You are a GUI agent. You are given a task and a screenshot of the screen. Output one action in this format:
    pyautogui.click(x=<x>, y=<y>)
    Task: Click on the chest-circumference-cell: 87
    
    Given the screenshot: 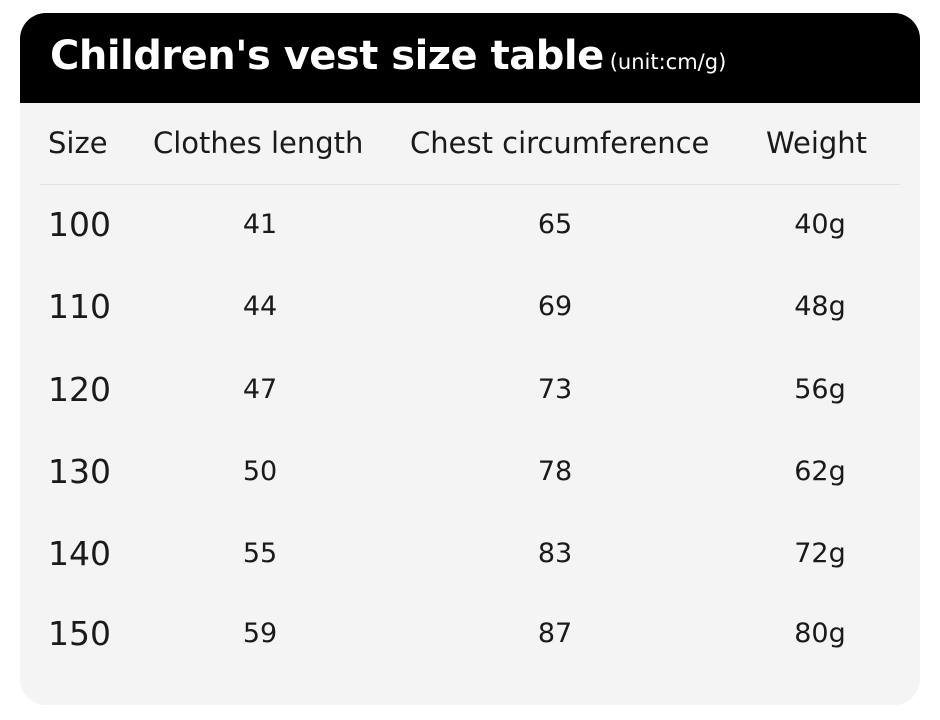 What is the action you would take?
    pyautogui.click(x=555, y=633)
    